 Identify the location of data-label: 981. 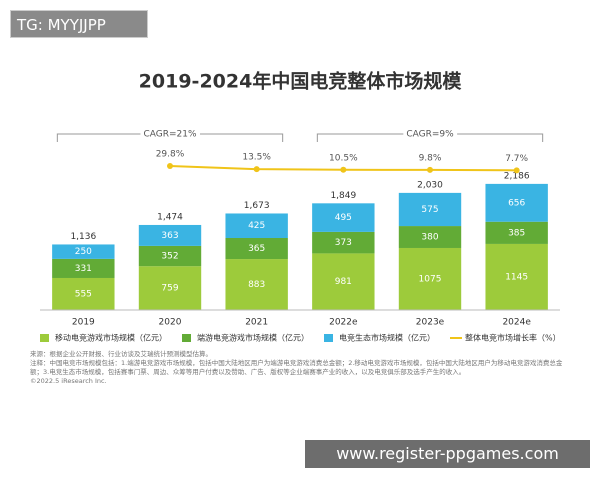
(343, 282).